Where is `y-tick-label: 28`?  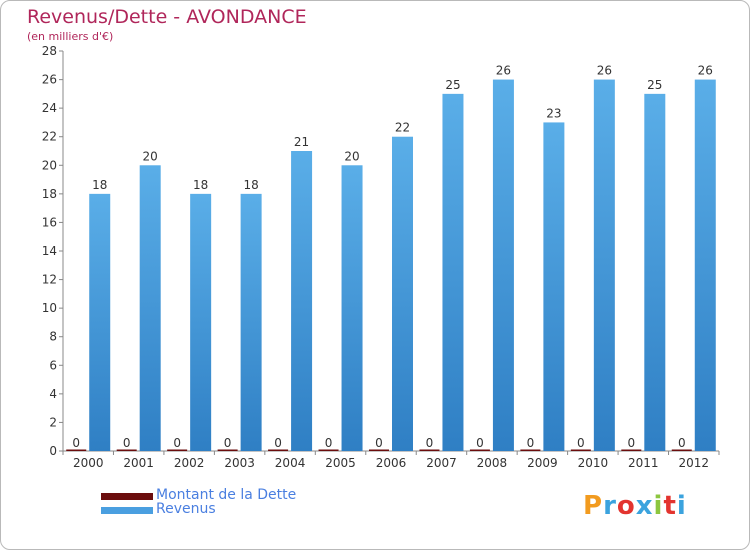 y-tick-label: 28 is located at coordinates (49, 51).